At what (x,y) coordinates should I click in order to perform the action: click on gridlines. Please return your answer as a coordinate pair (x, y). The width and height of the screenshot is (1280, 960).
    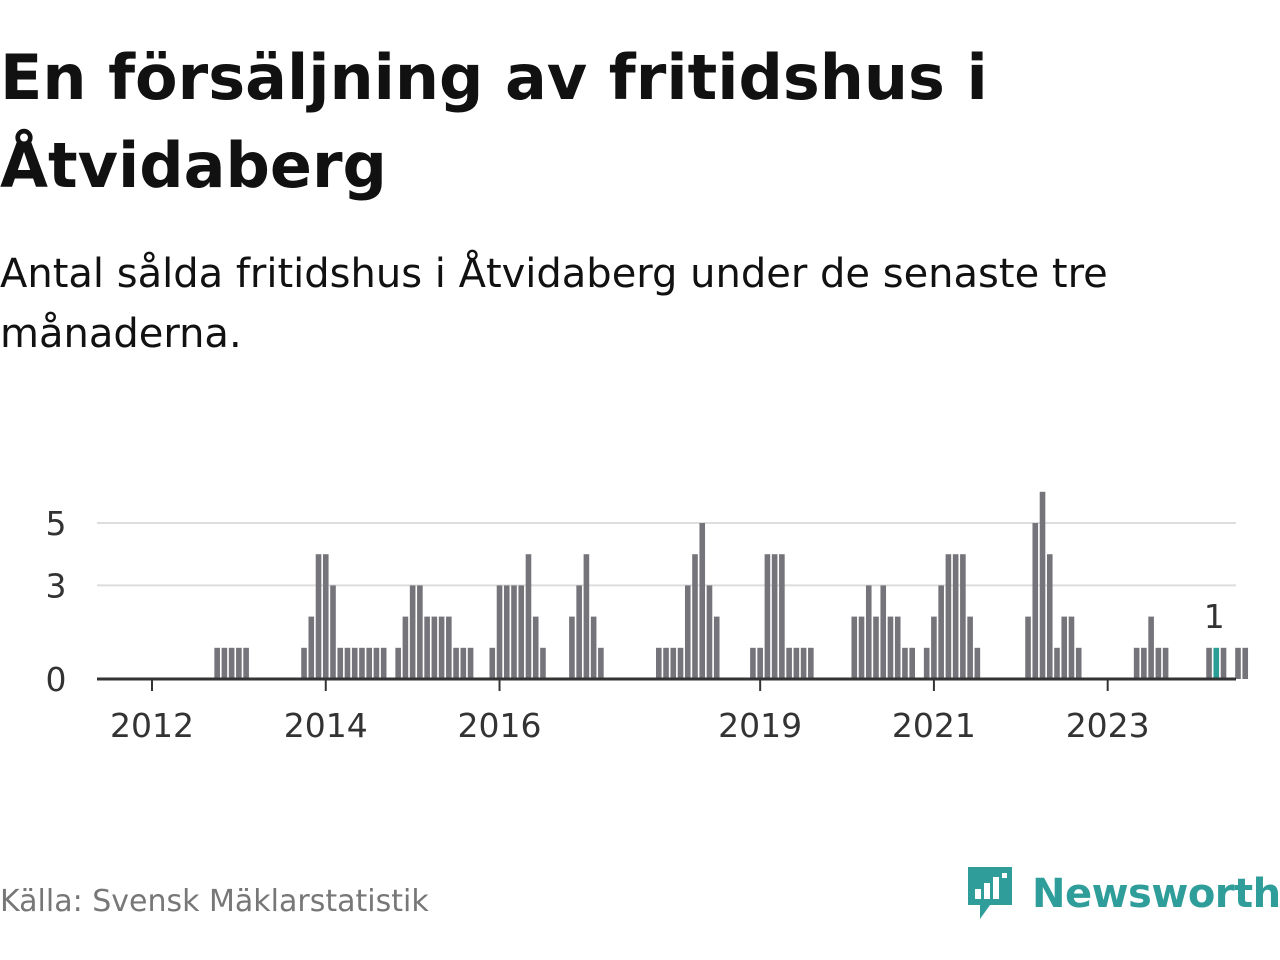
    Looking at the image, I should click on (666, 554).